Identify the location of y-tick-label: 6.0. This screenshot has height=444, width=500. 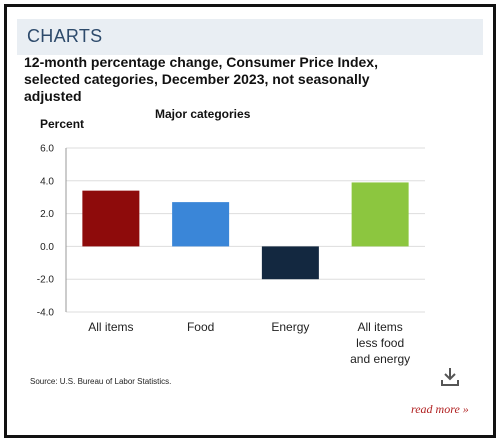
(47, 149).